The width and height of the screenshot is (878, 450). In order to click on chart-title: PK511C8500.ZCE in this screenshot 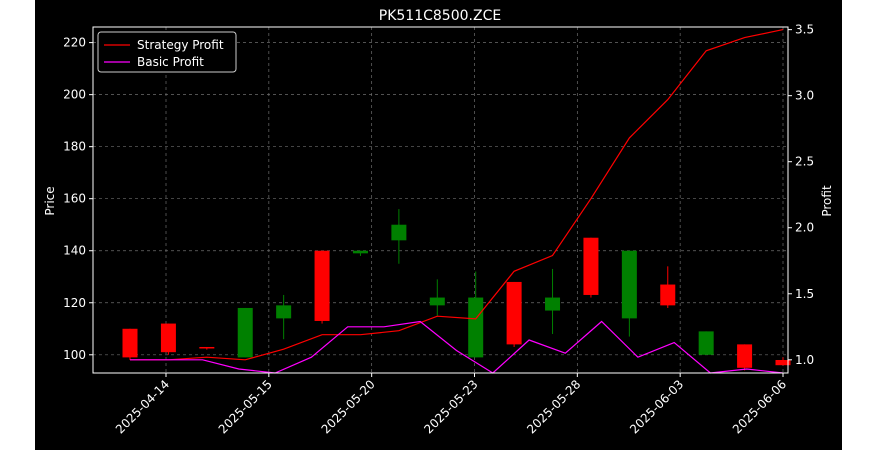, I will do `click(440, 16)`.